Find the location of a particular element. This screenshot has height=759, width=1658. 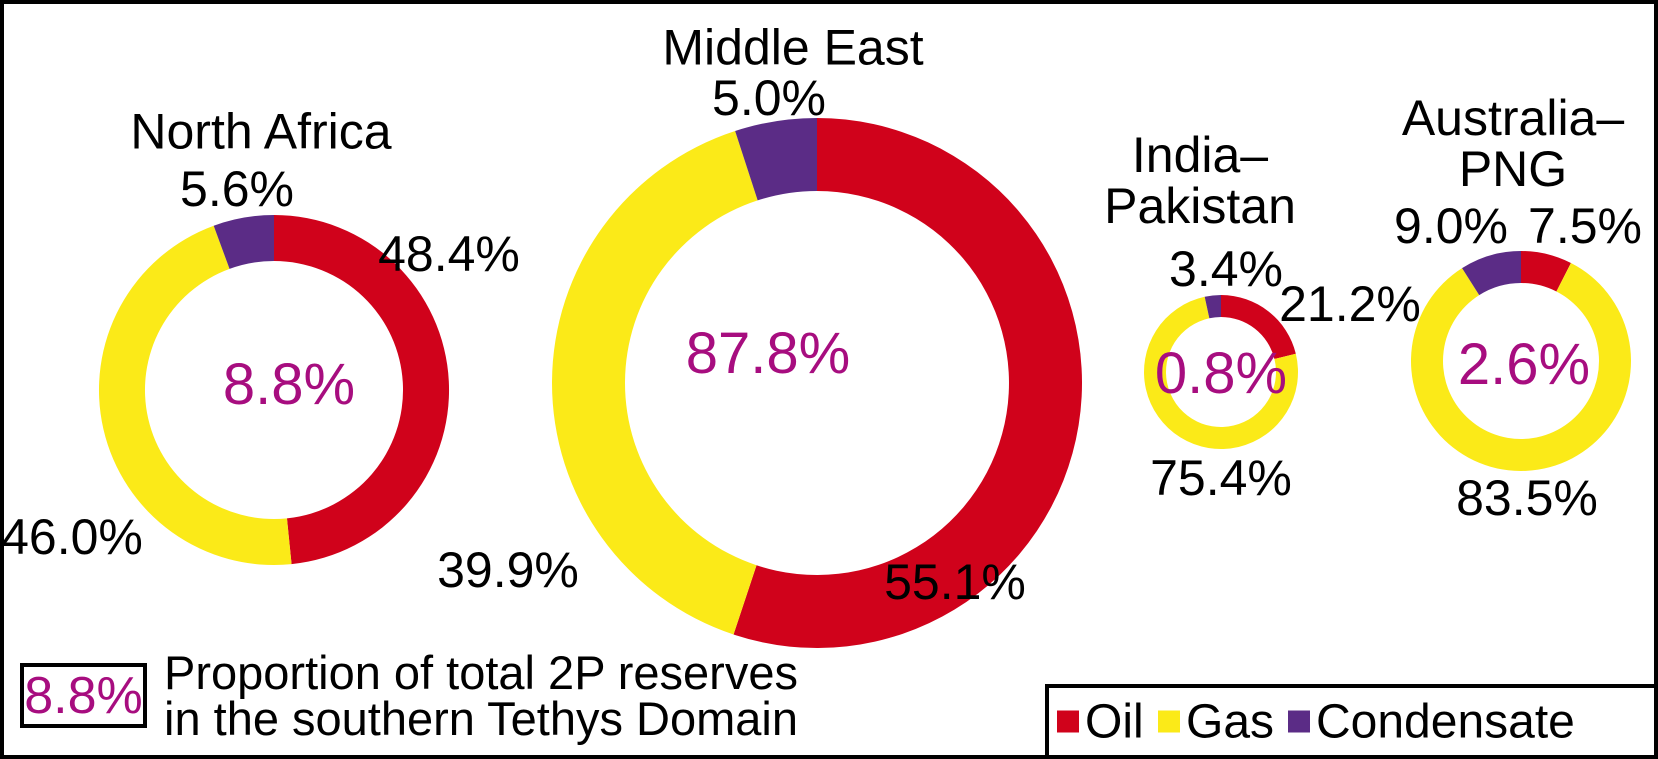

legend: Oil Gas Condensate is located at coordinates (1349, 719).